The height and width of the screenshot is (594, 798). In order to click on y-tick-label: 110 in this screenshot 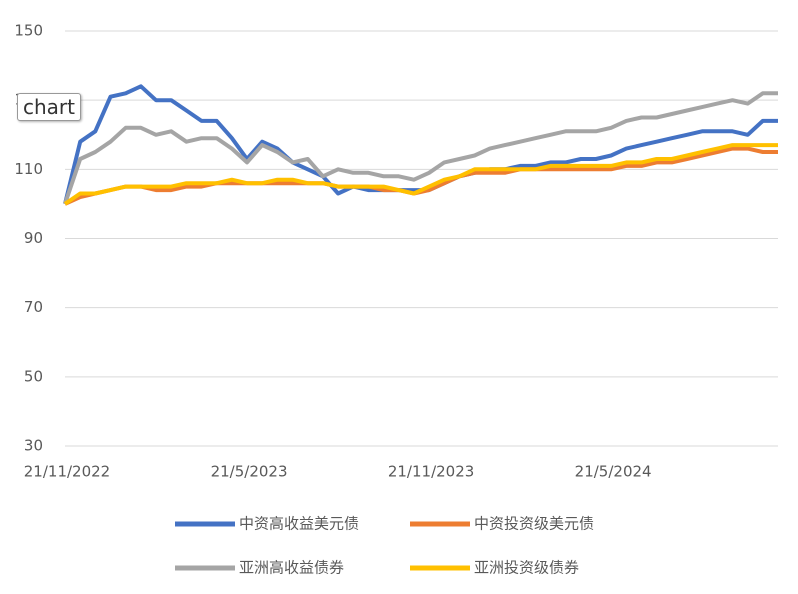, I will do `click(28, 169)`.